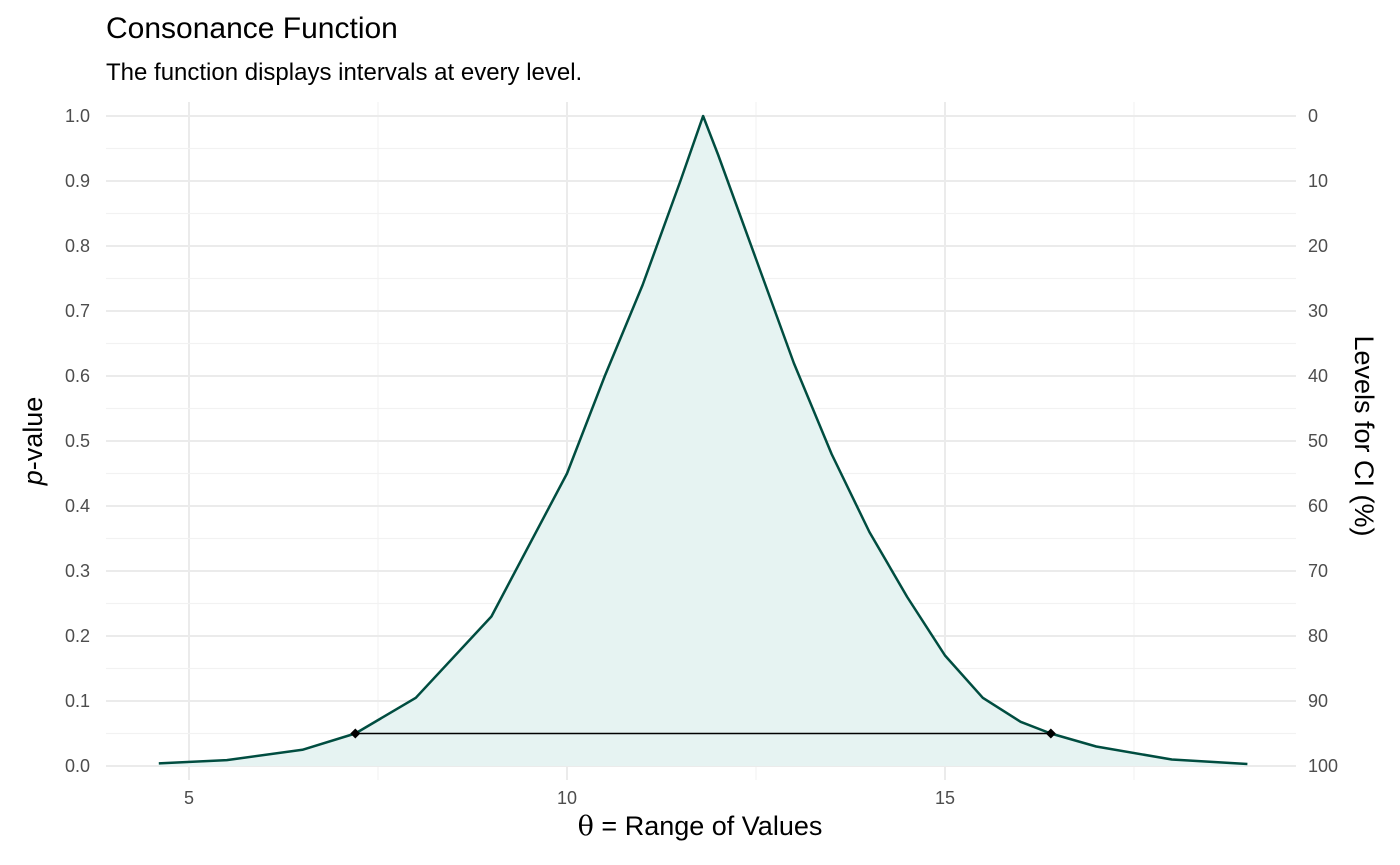  What do you see at coordinates (189, 798) in the screenshot?
I see `x-tick-label: 5` at bounding box center [189, 798].